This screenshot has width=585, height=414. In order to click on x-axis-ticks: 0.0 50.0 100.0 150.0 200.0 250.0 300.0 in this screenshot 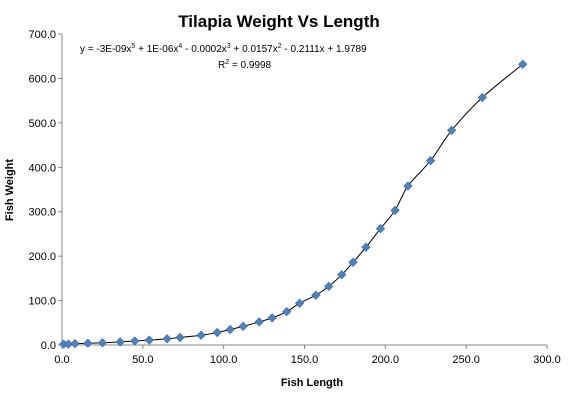, I will do `click(307, 355)`.